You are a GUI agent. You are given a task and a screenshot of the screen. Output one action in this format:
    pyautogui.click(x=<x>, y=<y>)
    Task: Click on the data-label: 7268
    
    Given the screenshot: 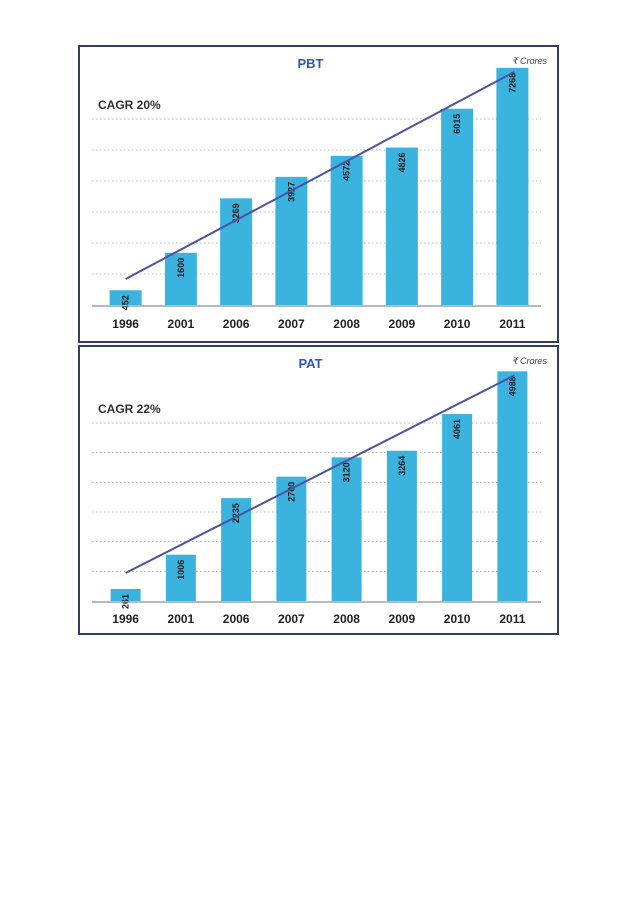 What is the action you would take?
    pyautogui.click(x=512, y=83)
    